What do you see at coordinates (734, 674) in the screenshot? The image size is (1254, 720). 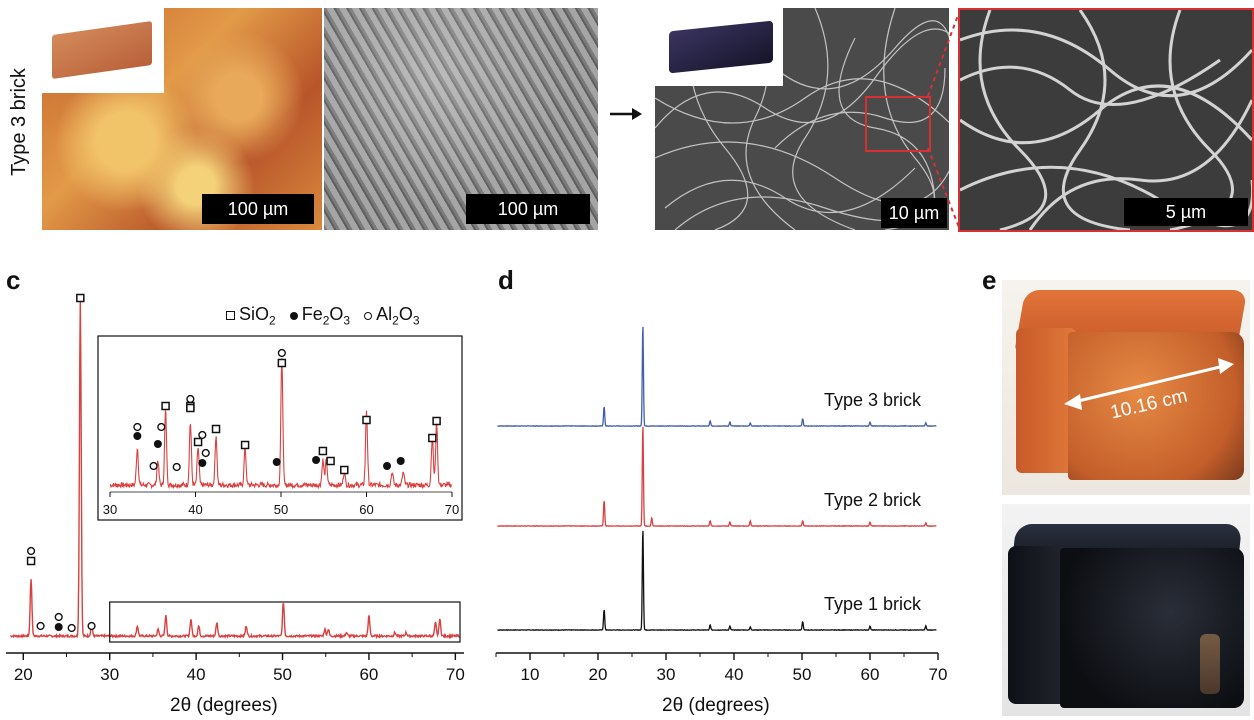 I see `x-tick-label-d: 40` at bounding box center [734, 674].